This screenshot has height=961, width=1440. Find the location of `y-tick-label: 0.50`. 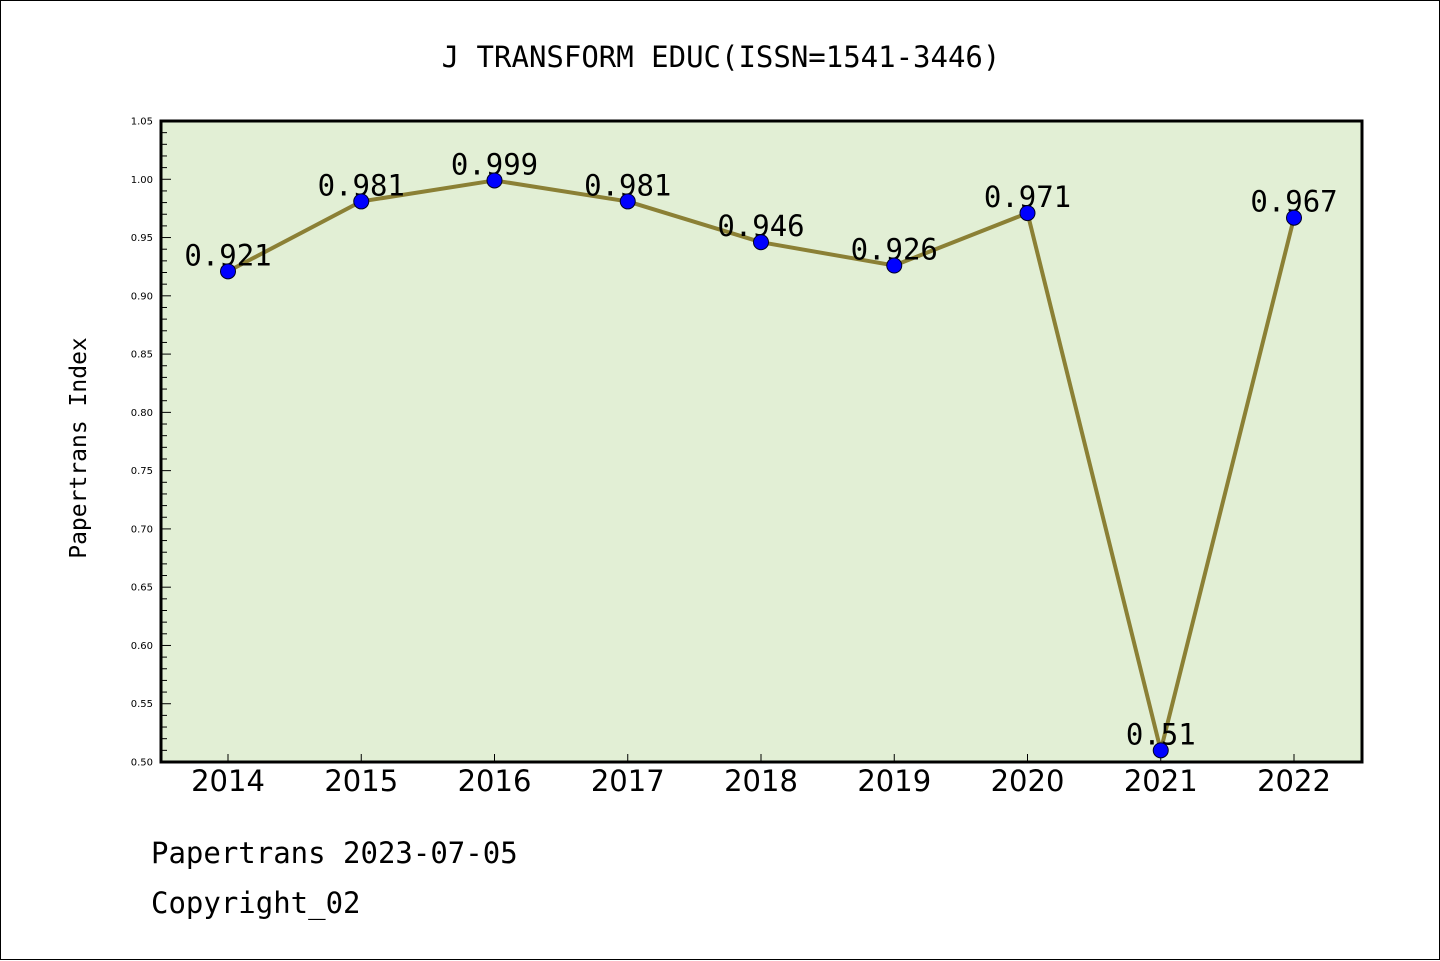

y-tick-label: 0.50 is located at coordinates (142, 763).